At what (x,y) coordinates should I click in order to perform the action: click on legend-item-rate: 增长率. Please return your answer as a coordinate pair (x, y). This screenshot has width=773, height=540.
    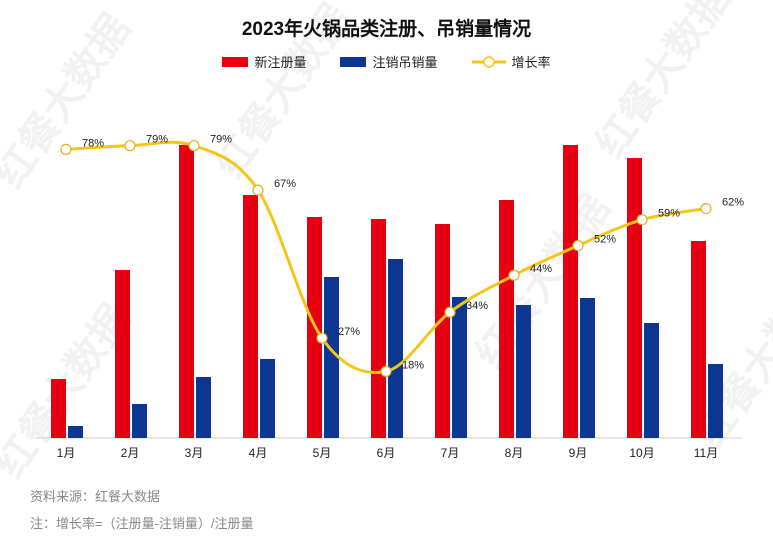
    Looking at the image, I should click on (511, 61).